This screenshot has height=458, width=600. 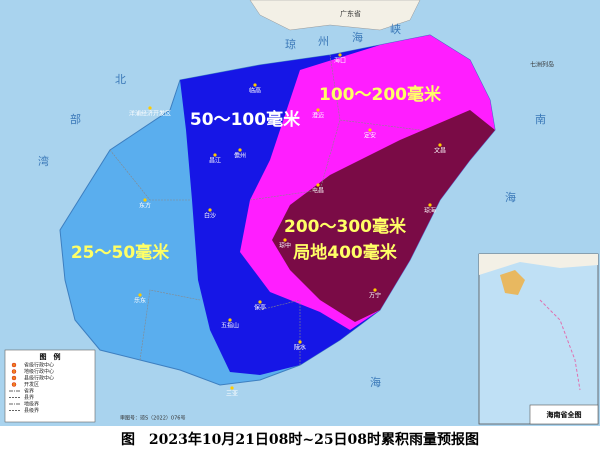 What do you see at coordinates (318, 116) in the screenshot?
I see `city-label: 澄迈` at bounding box center [318, 116].